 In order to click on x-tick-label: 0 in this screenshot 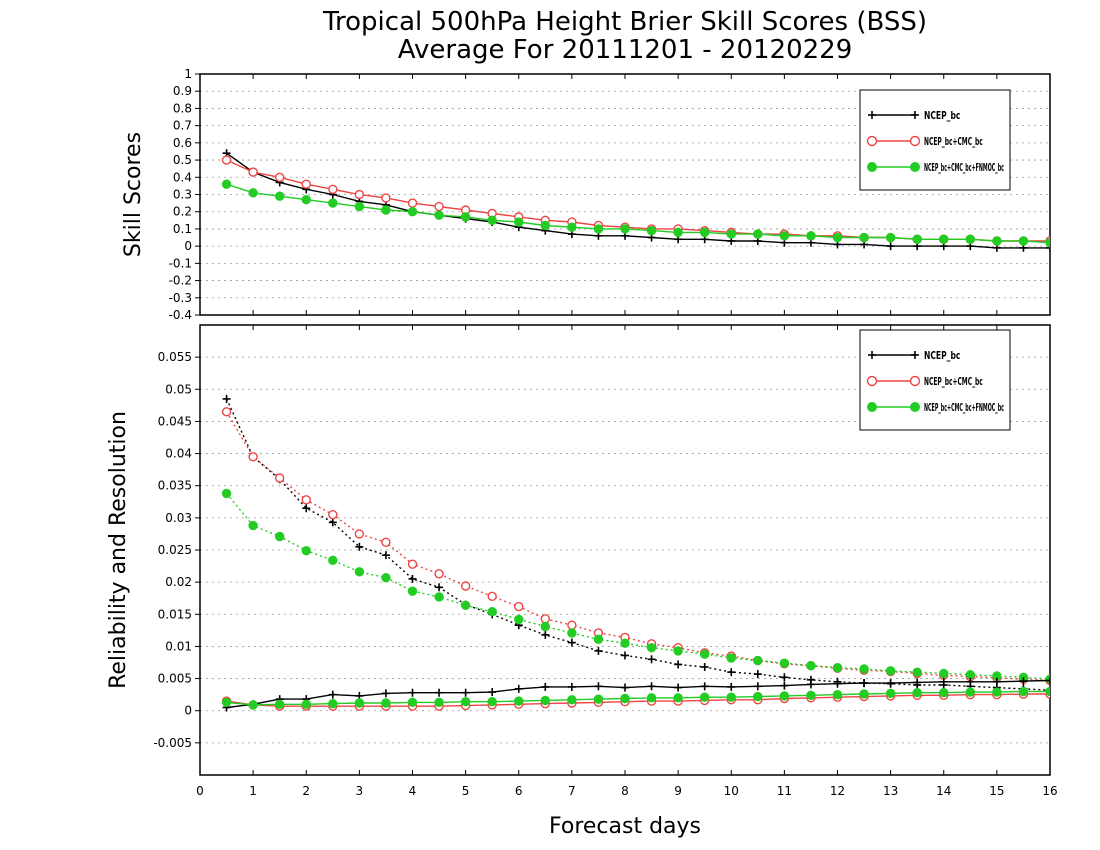, I will do `click(200, 791)`.